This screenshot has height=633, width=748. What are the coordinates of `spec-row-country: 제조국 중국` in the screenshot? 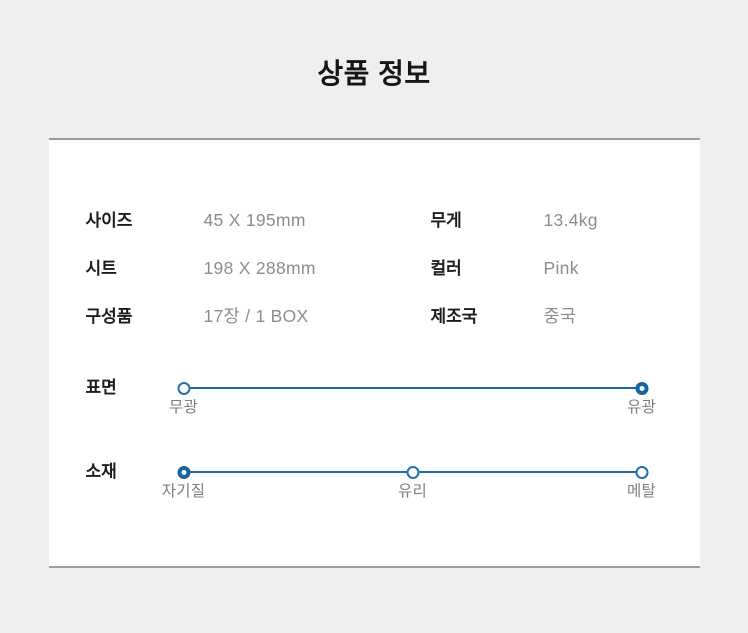 It's located at (536, 314).